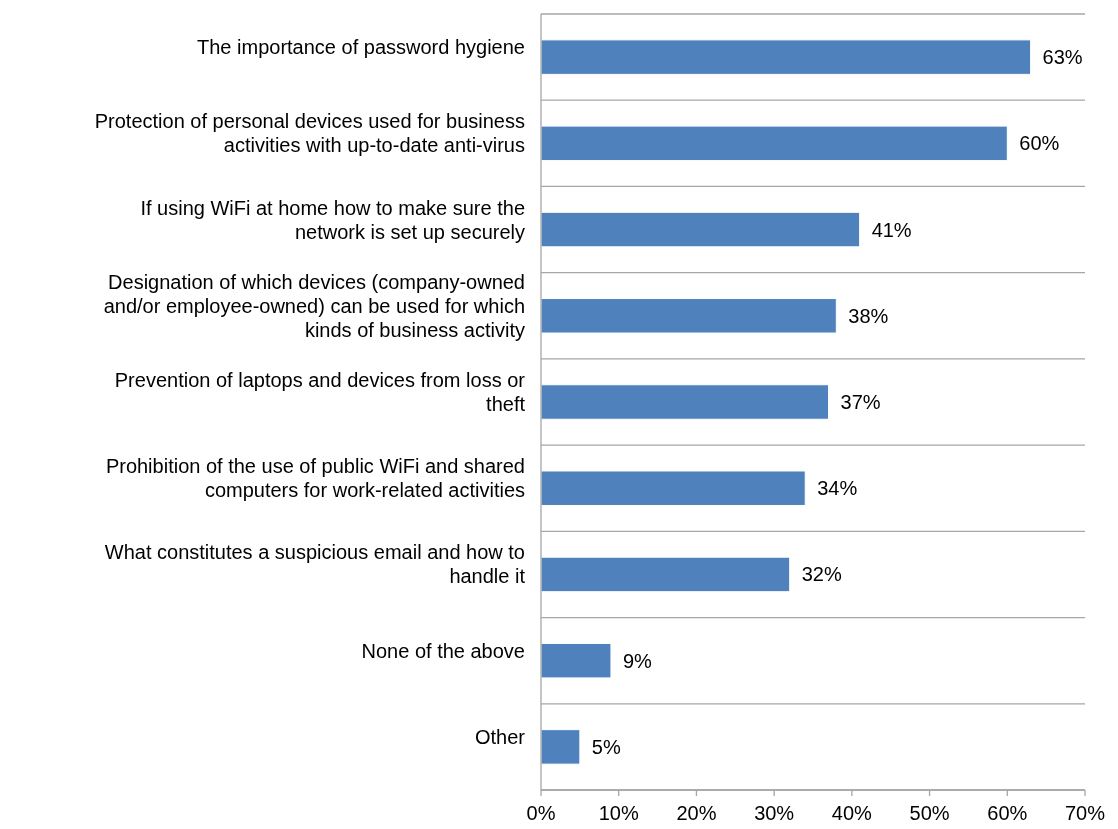  Describe the element at coordinates (320, 392) in the screenshot. I see `y-tick-label: Prevention of laptops and devices from loss or theft` at that location.